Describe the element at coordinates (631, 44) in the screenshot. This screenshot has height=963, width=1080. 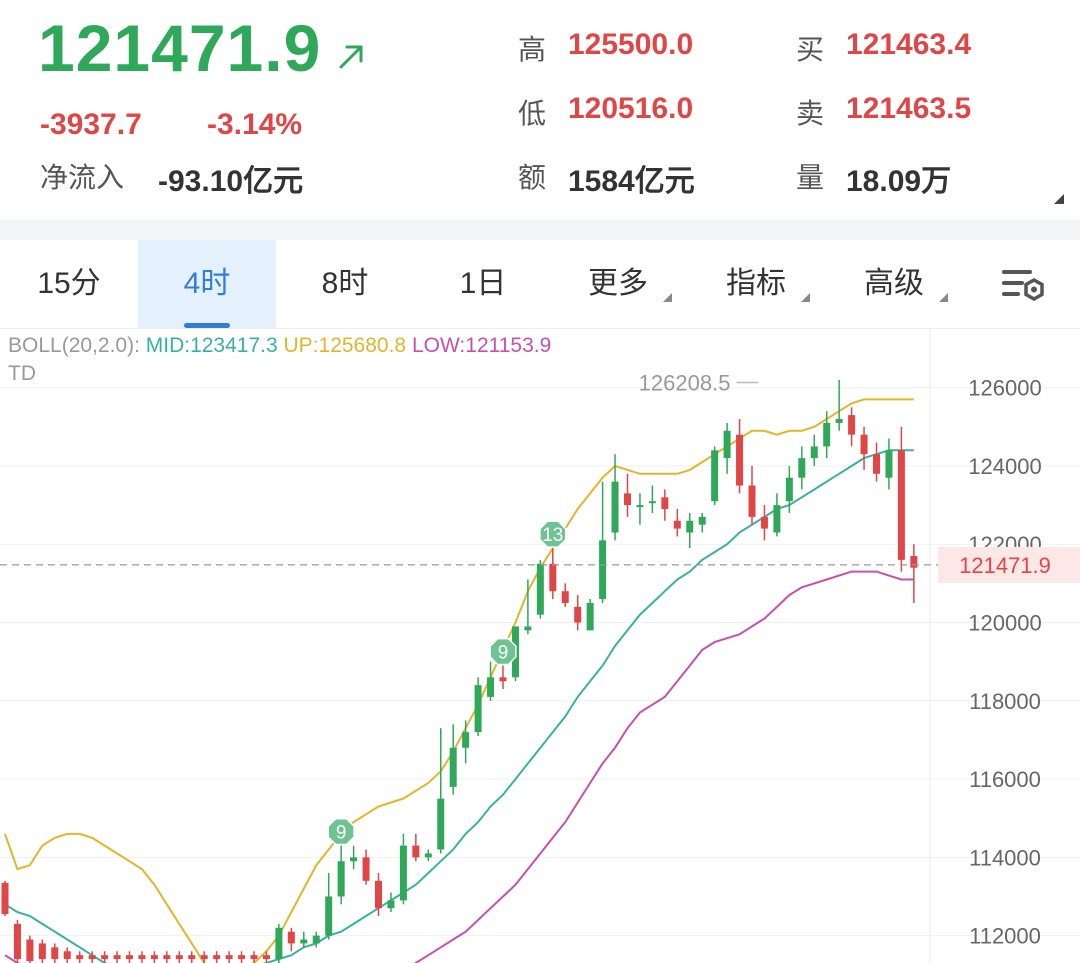
I see `high-value: 125500.0` at that location.